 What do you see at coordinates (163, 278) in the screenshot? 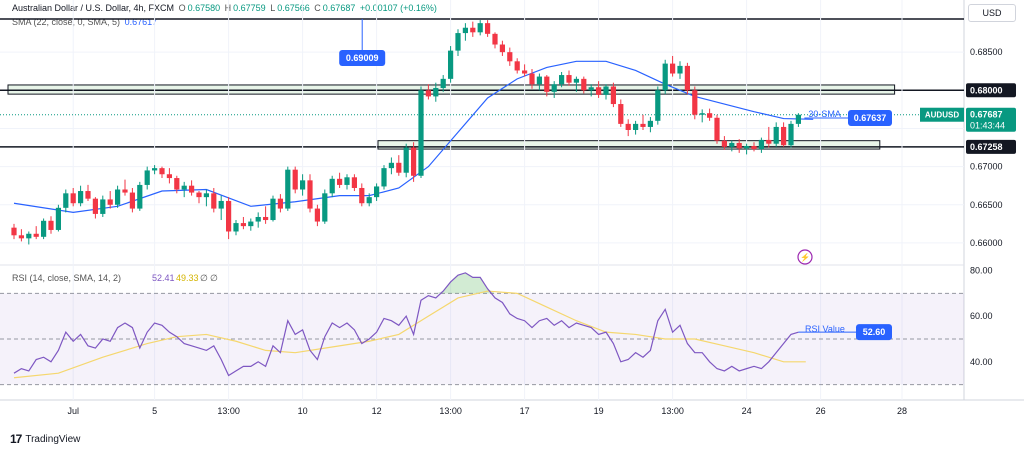
I see `rsi-legend-value: 52.41` at bounding box center [163, 278].